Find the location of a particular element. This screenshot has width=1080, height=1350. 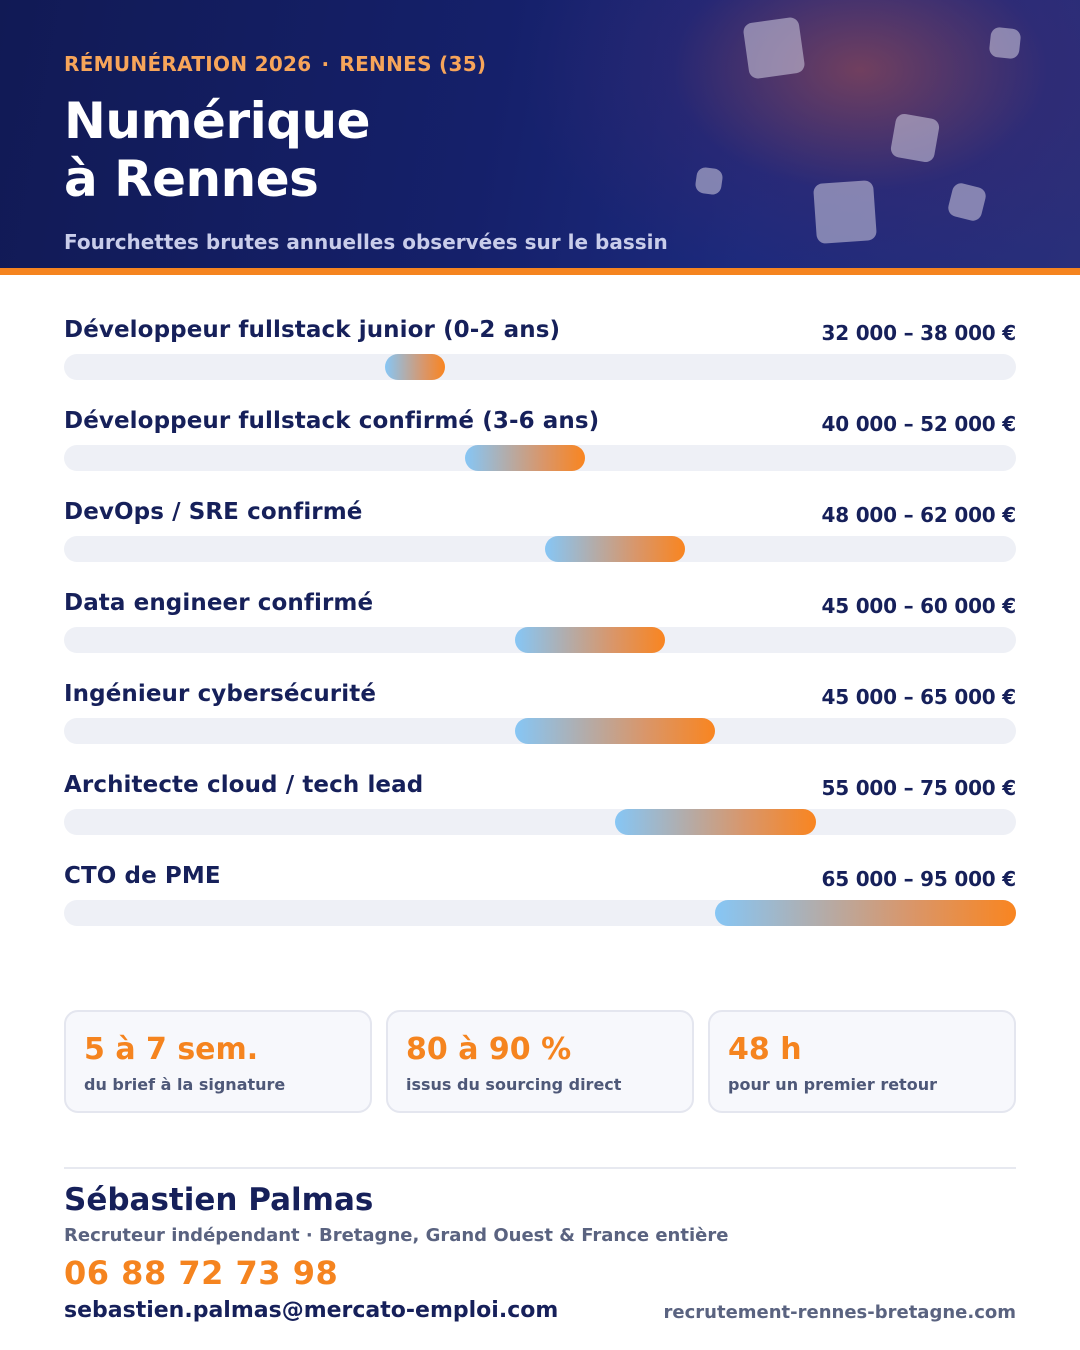

stat-card-sourcing: 80 à 90 % issus du sourcing direct is located at coordinates (540, 1061).